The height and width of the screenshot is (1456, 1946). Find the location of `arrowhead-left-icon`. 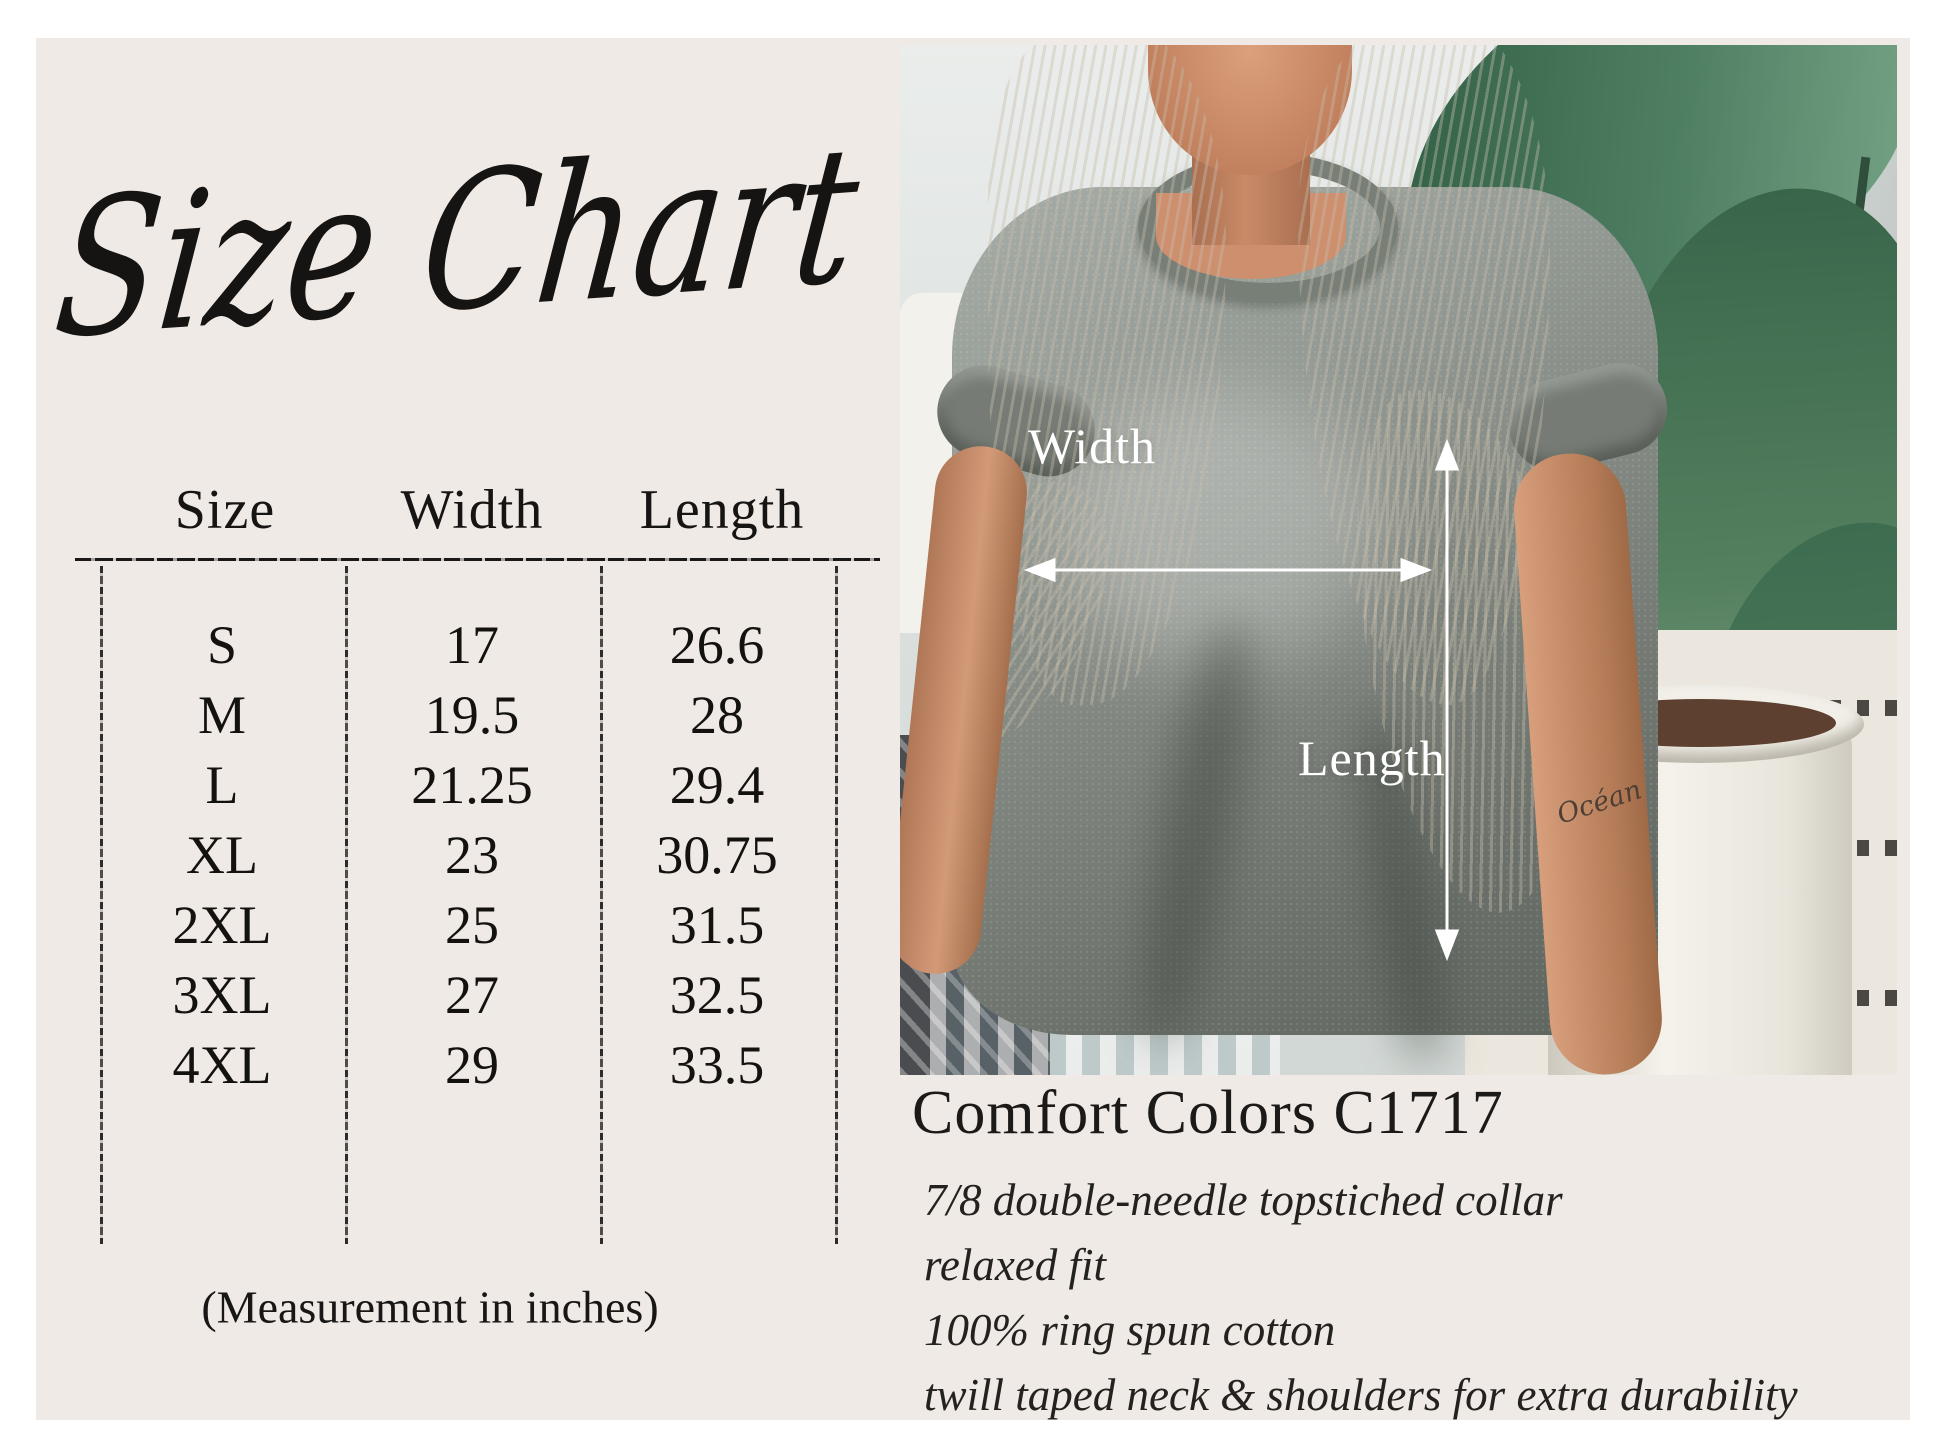

arrowhead-left-icon is located at coordinates (1039, 570).